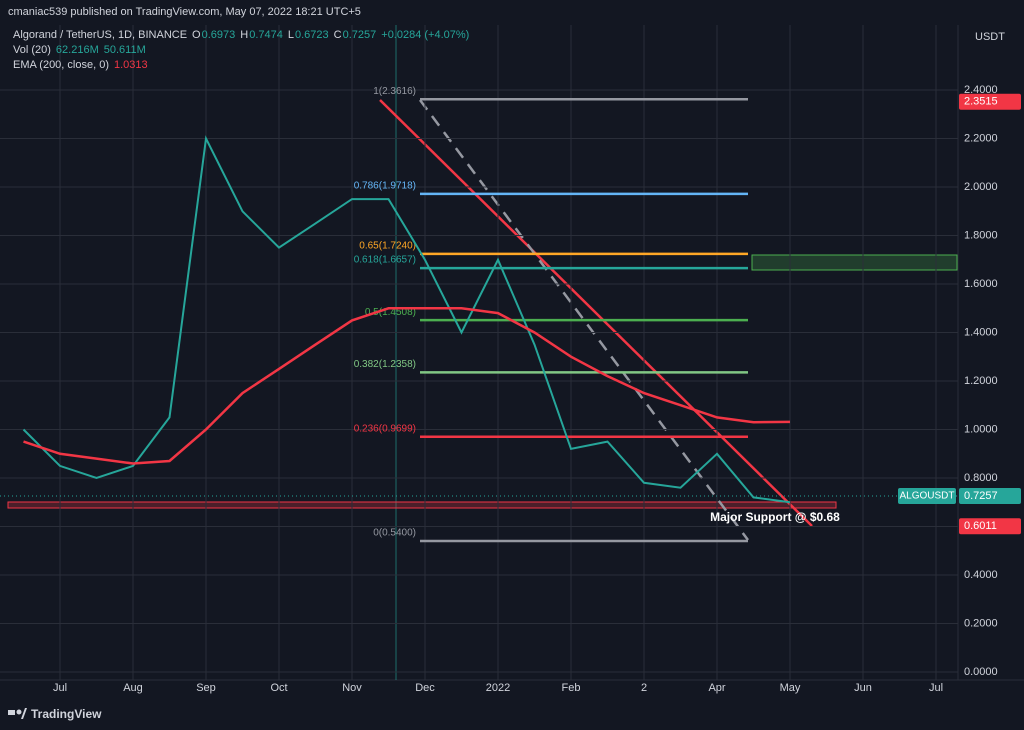  What do you see at coordinates (981, 496) in the screenshot?
I see `price-tag-label: 0.7257` at bounding box center [981, 496].